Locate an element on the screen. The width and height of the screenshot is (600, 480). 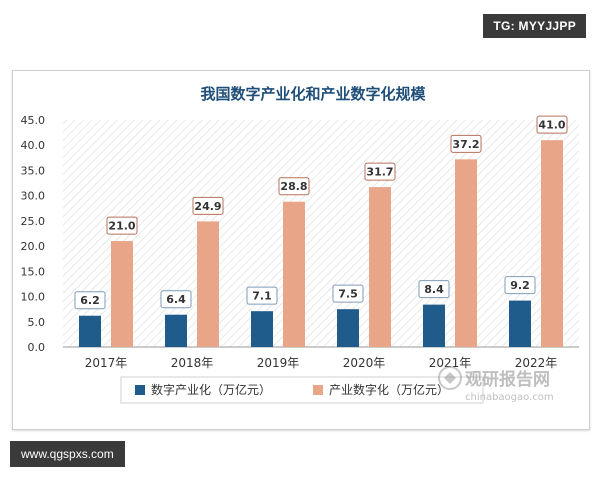
x-tick-label: 2019年 is located at coordinates (278, 363).